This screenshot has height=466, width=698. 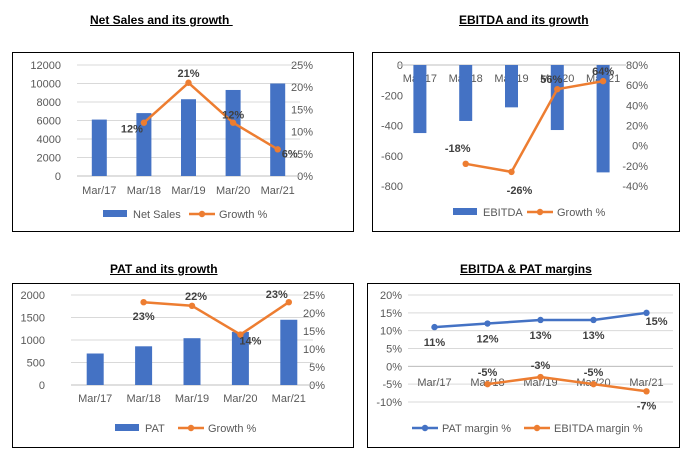 What do you see at coordinates (534, 126) in the screenshot?
I see `growth-line` at bounding box center [534, 126].